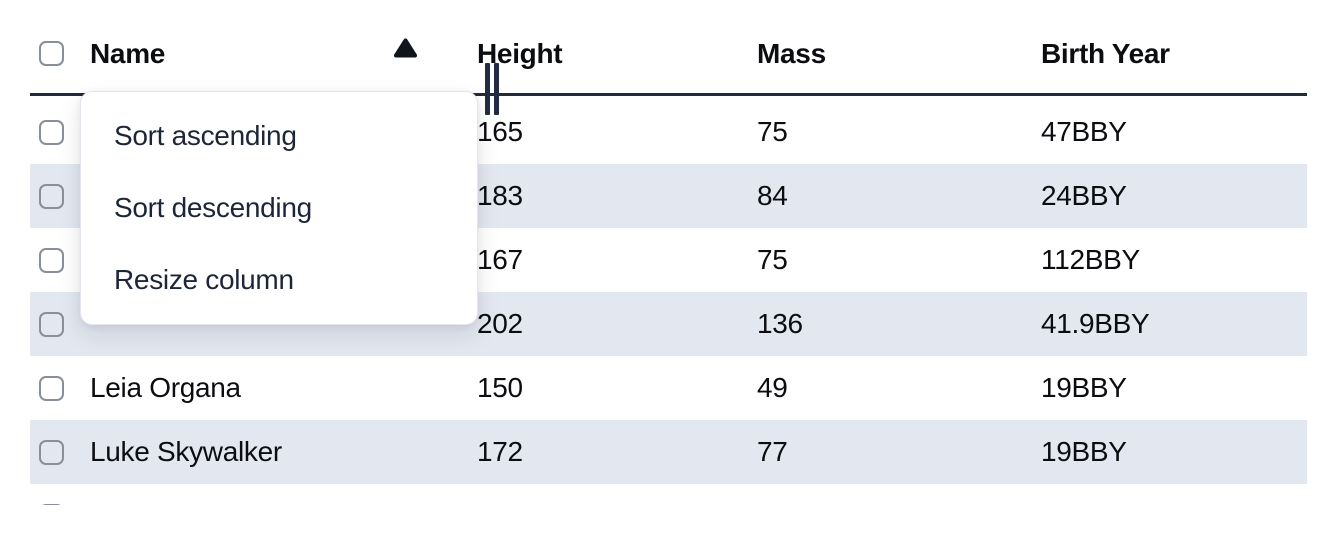 This screenshot has height=536, width=1330. I want to click on column-header-height: Height, so click(520, 53).